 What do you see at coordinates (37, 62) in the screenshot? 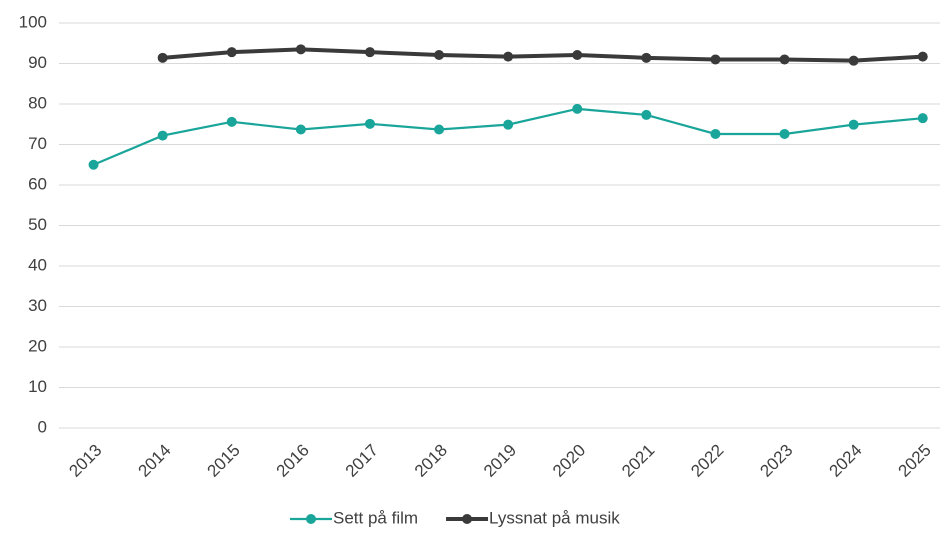
I see `y-tick-label: 90` at bounding box center [37, 62].